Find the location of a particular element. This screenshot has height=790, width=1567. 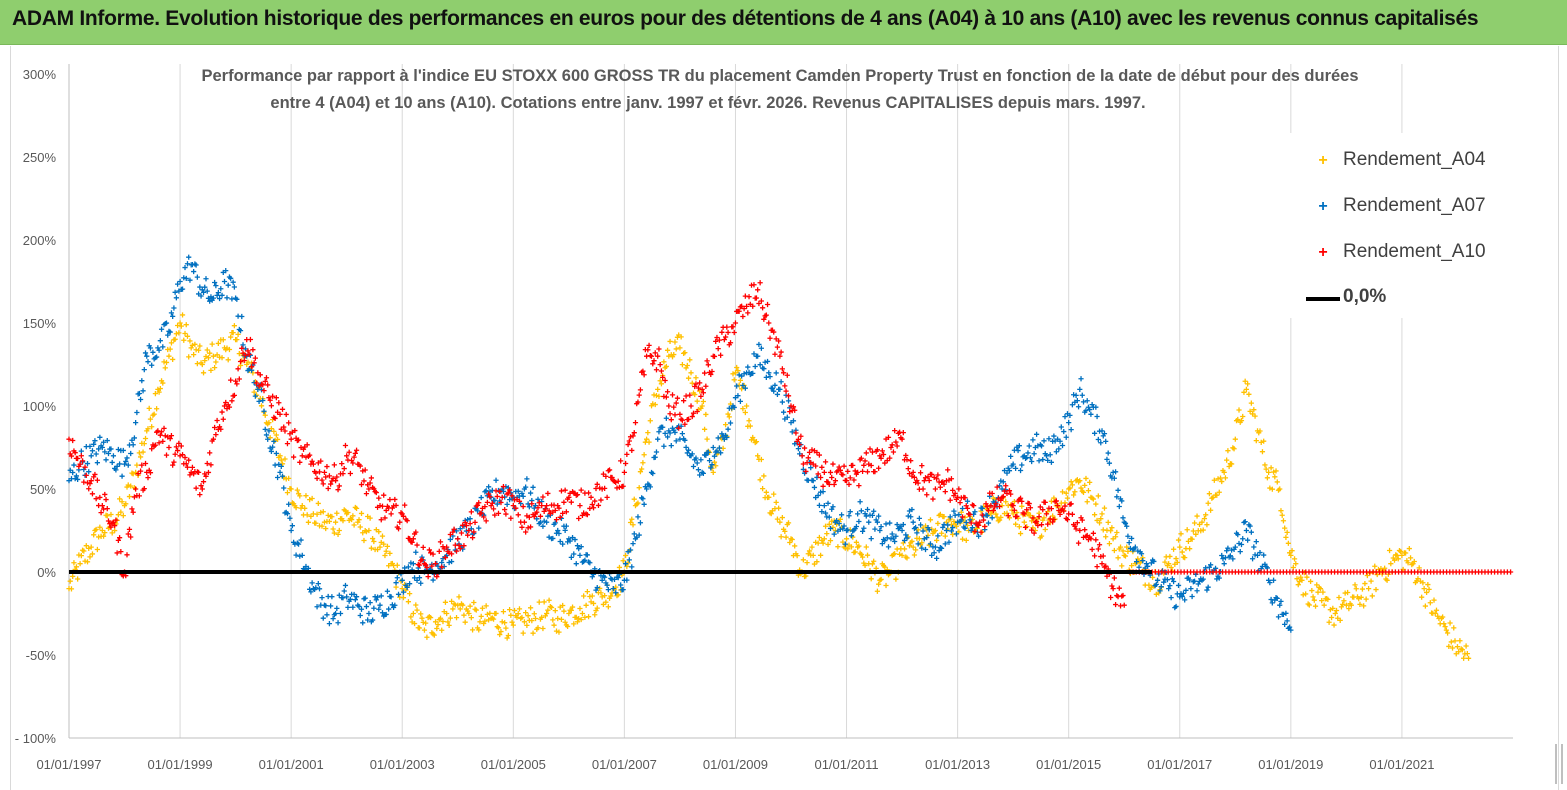

plus-marker-icon: + is located at coordinates (1323, 160).